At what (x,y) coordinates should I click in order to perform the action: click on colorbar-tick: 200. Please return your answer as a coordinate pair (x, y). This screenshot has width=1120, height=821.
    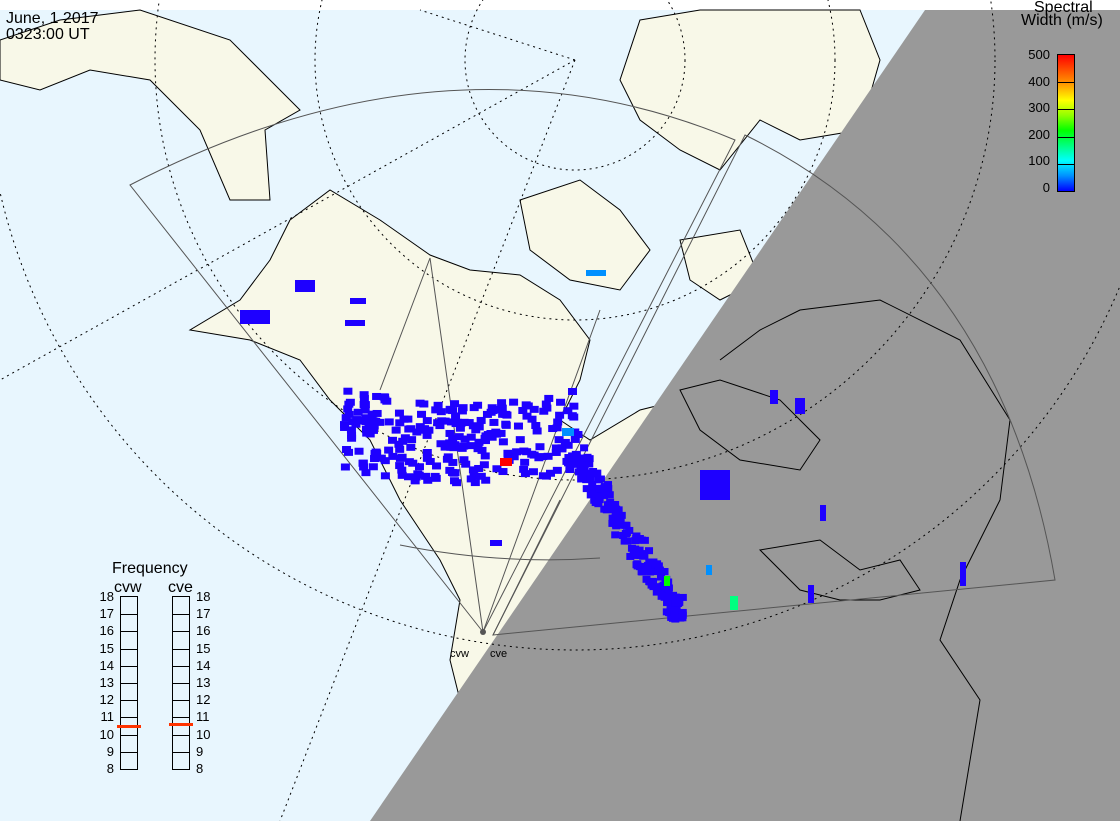
    Looking at the image, I should click on (1039, 134).